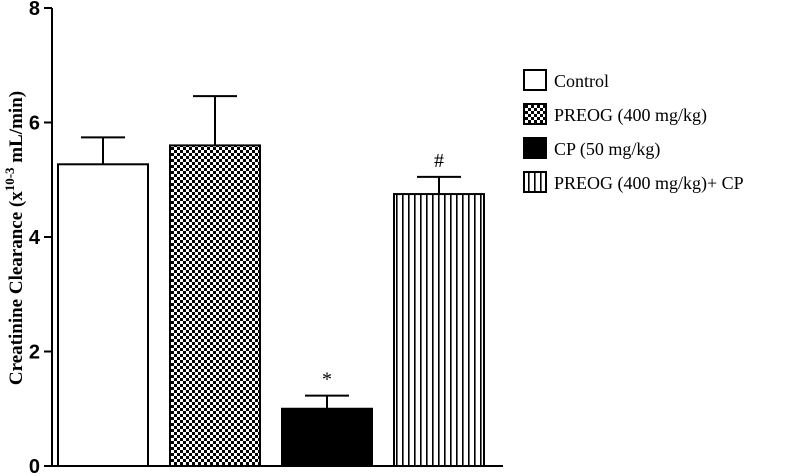  What do you see at coordinates (630, 115) in the screenshot?
I see `legend-label-2: PREOG (400 mg/kg)` at bounding box center [630, 115].